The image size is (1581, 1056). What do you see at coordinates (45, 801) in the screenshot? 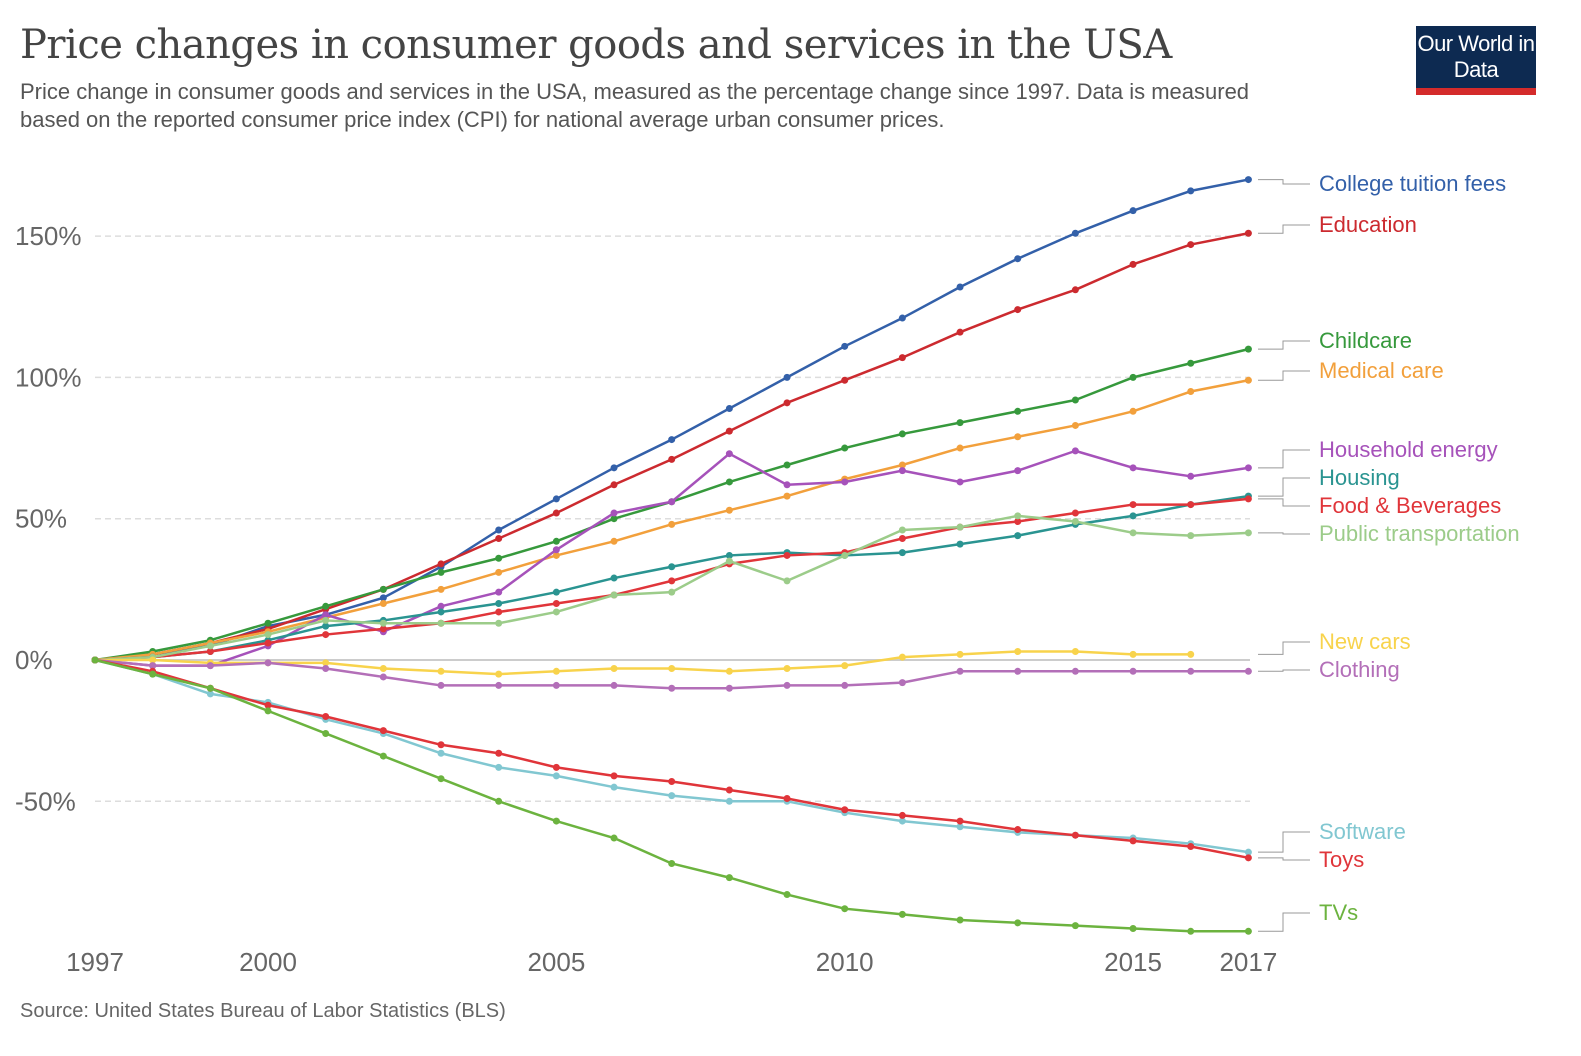
I see `y-tick-label: -50%` at bounding box center [45, 801].